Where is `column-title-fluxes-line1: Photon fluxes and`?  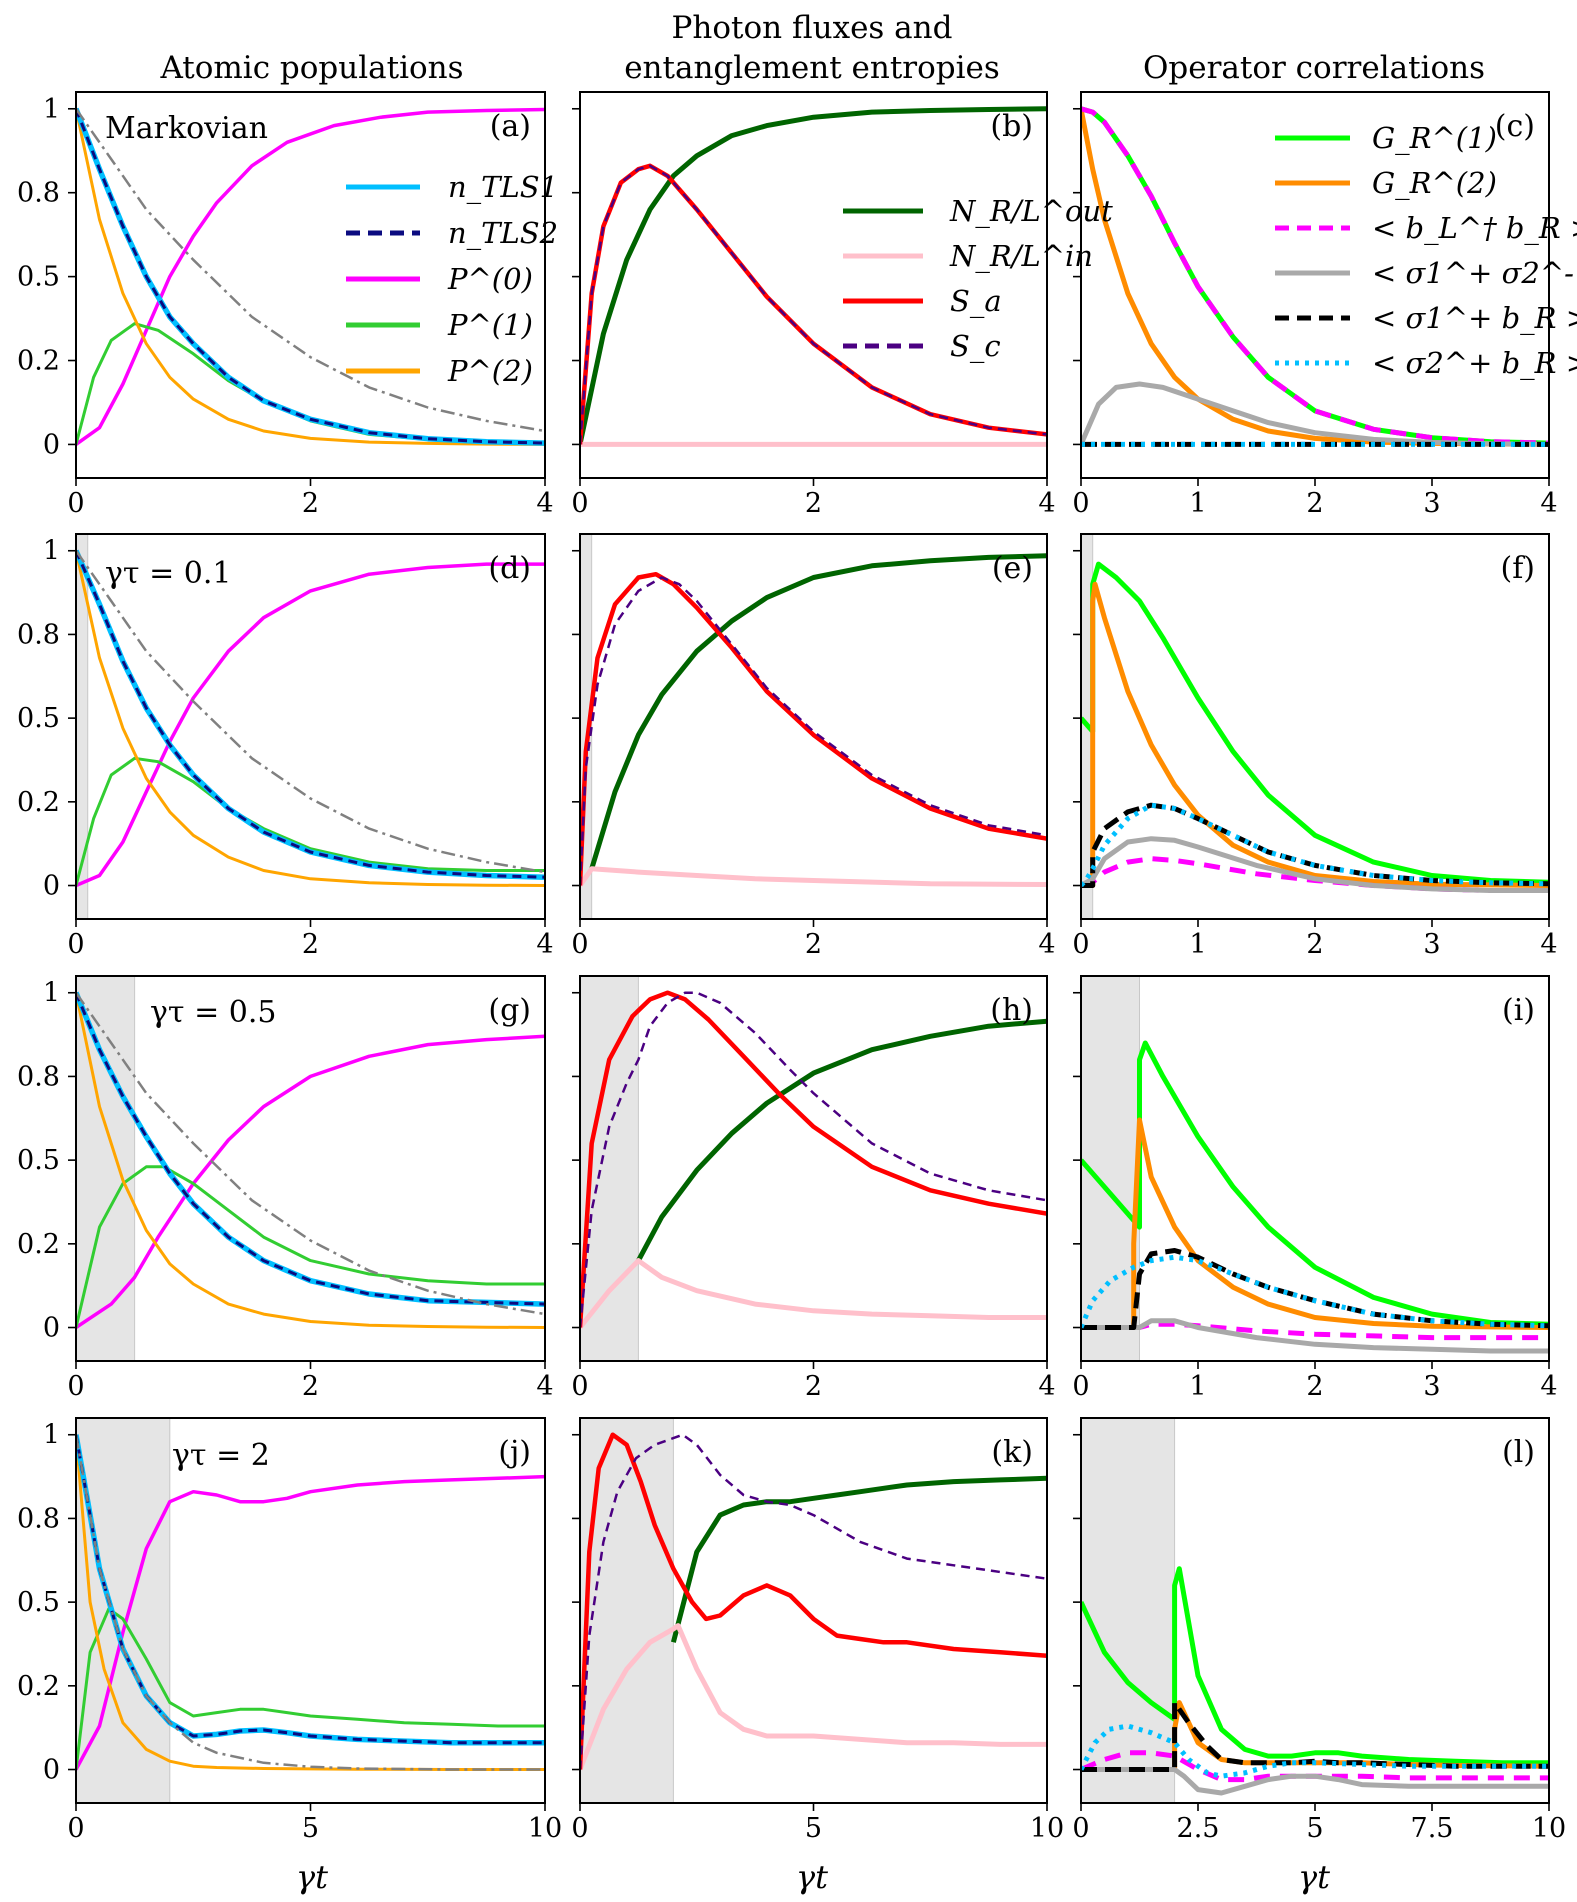
column-title-fluxes-line1: Photon fluxes and is located at coordinates (812, 28).